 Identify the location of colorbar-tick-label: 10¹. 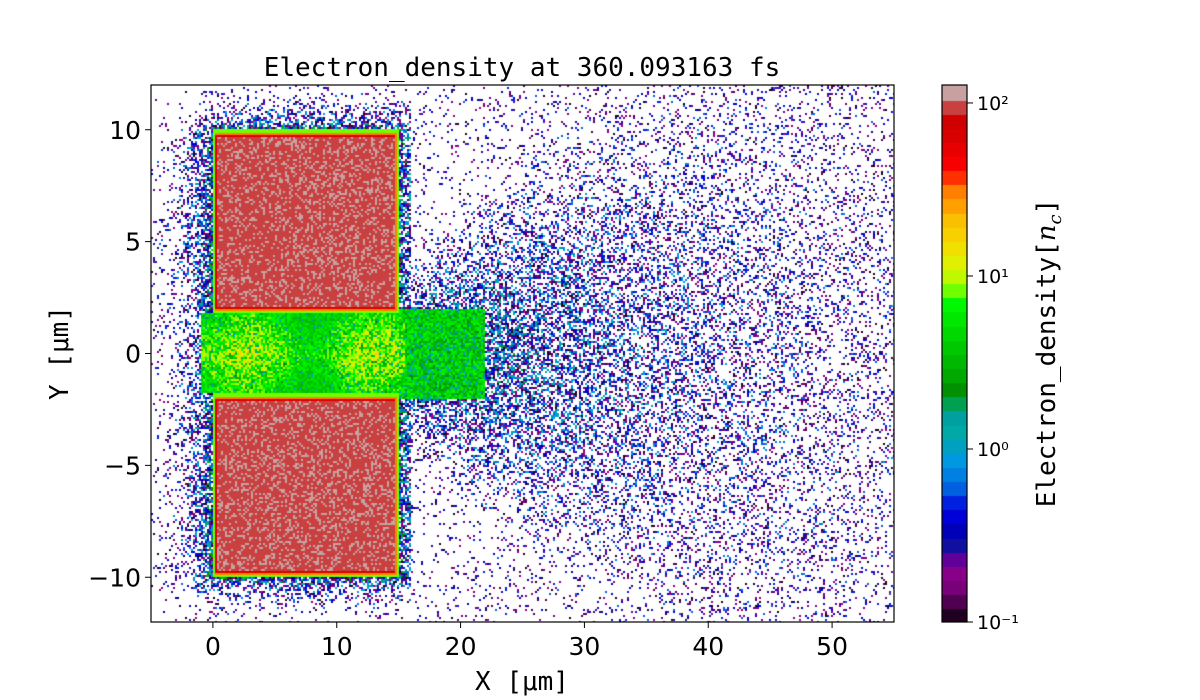
(993, 277).